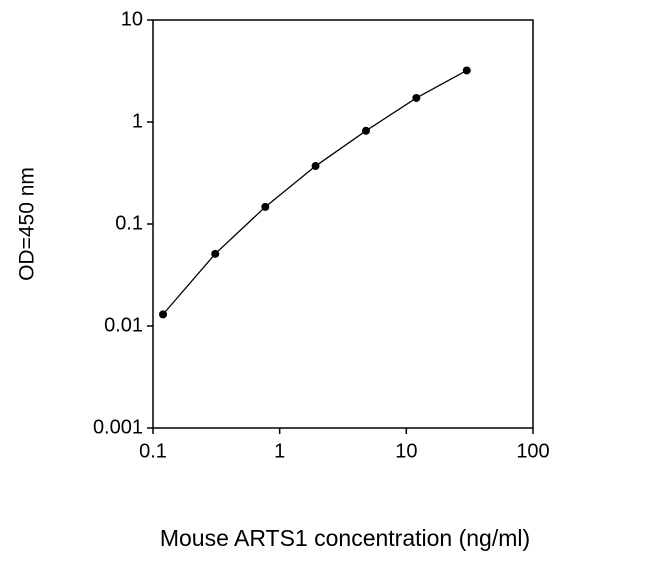 This screenshot has width=650, height=563. Describe the element at coordinates (279, 451) in the screenshot. I see `x-tick-label: 1` at that location.